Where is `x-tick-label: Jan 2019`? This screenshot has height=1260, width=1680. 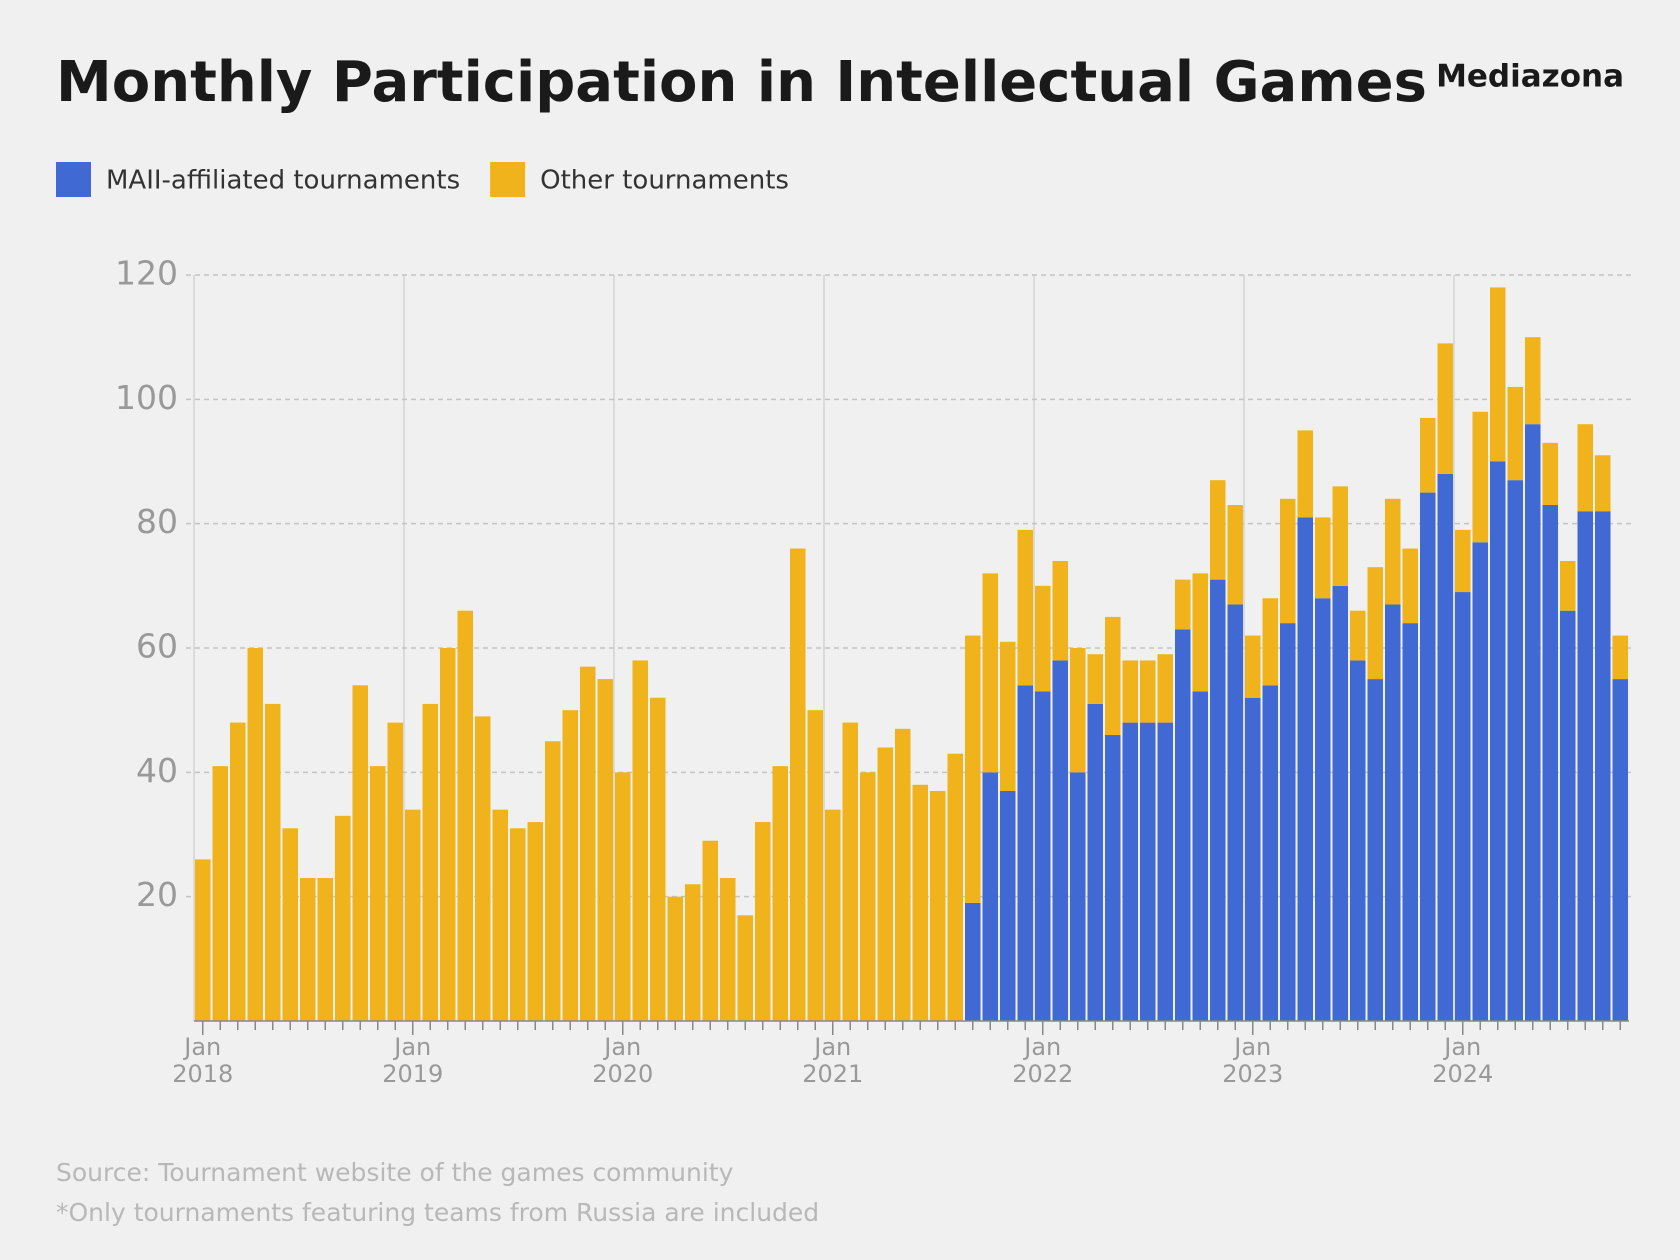 x-tick-label: Jan 2019 is located at coordinates (412, 1060).